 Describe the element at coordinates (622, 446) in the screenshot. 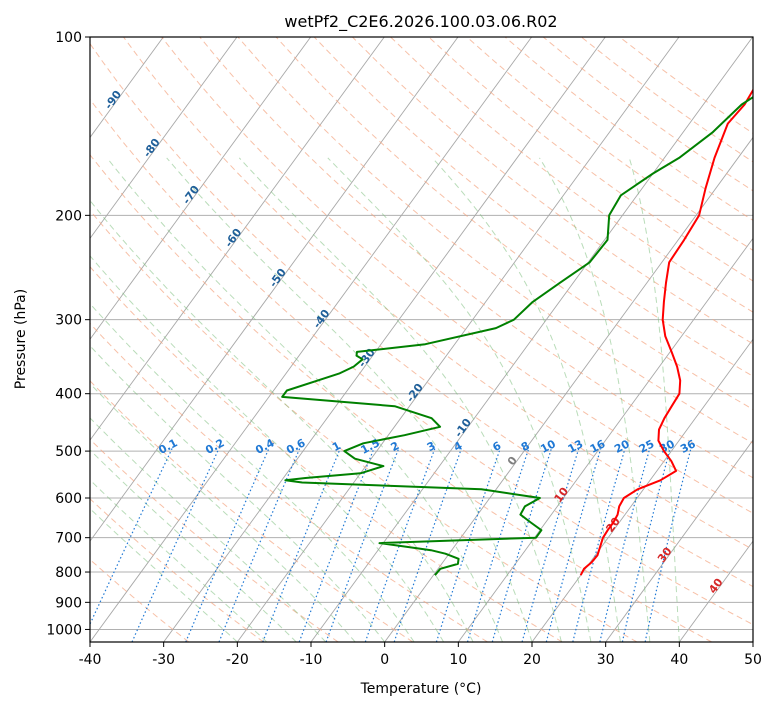

I see `mixing-ratio-label: 20` at that location.